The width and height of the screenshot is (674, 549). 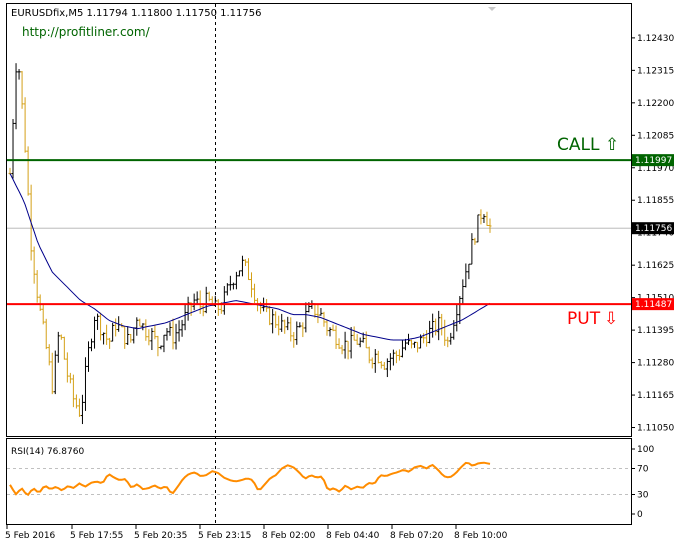 I want to click on y-tick-label: 1.11855, so click(x=655, y=201).